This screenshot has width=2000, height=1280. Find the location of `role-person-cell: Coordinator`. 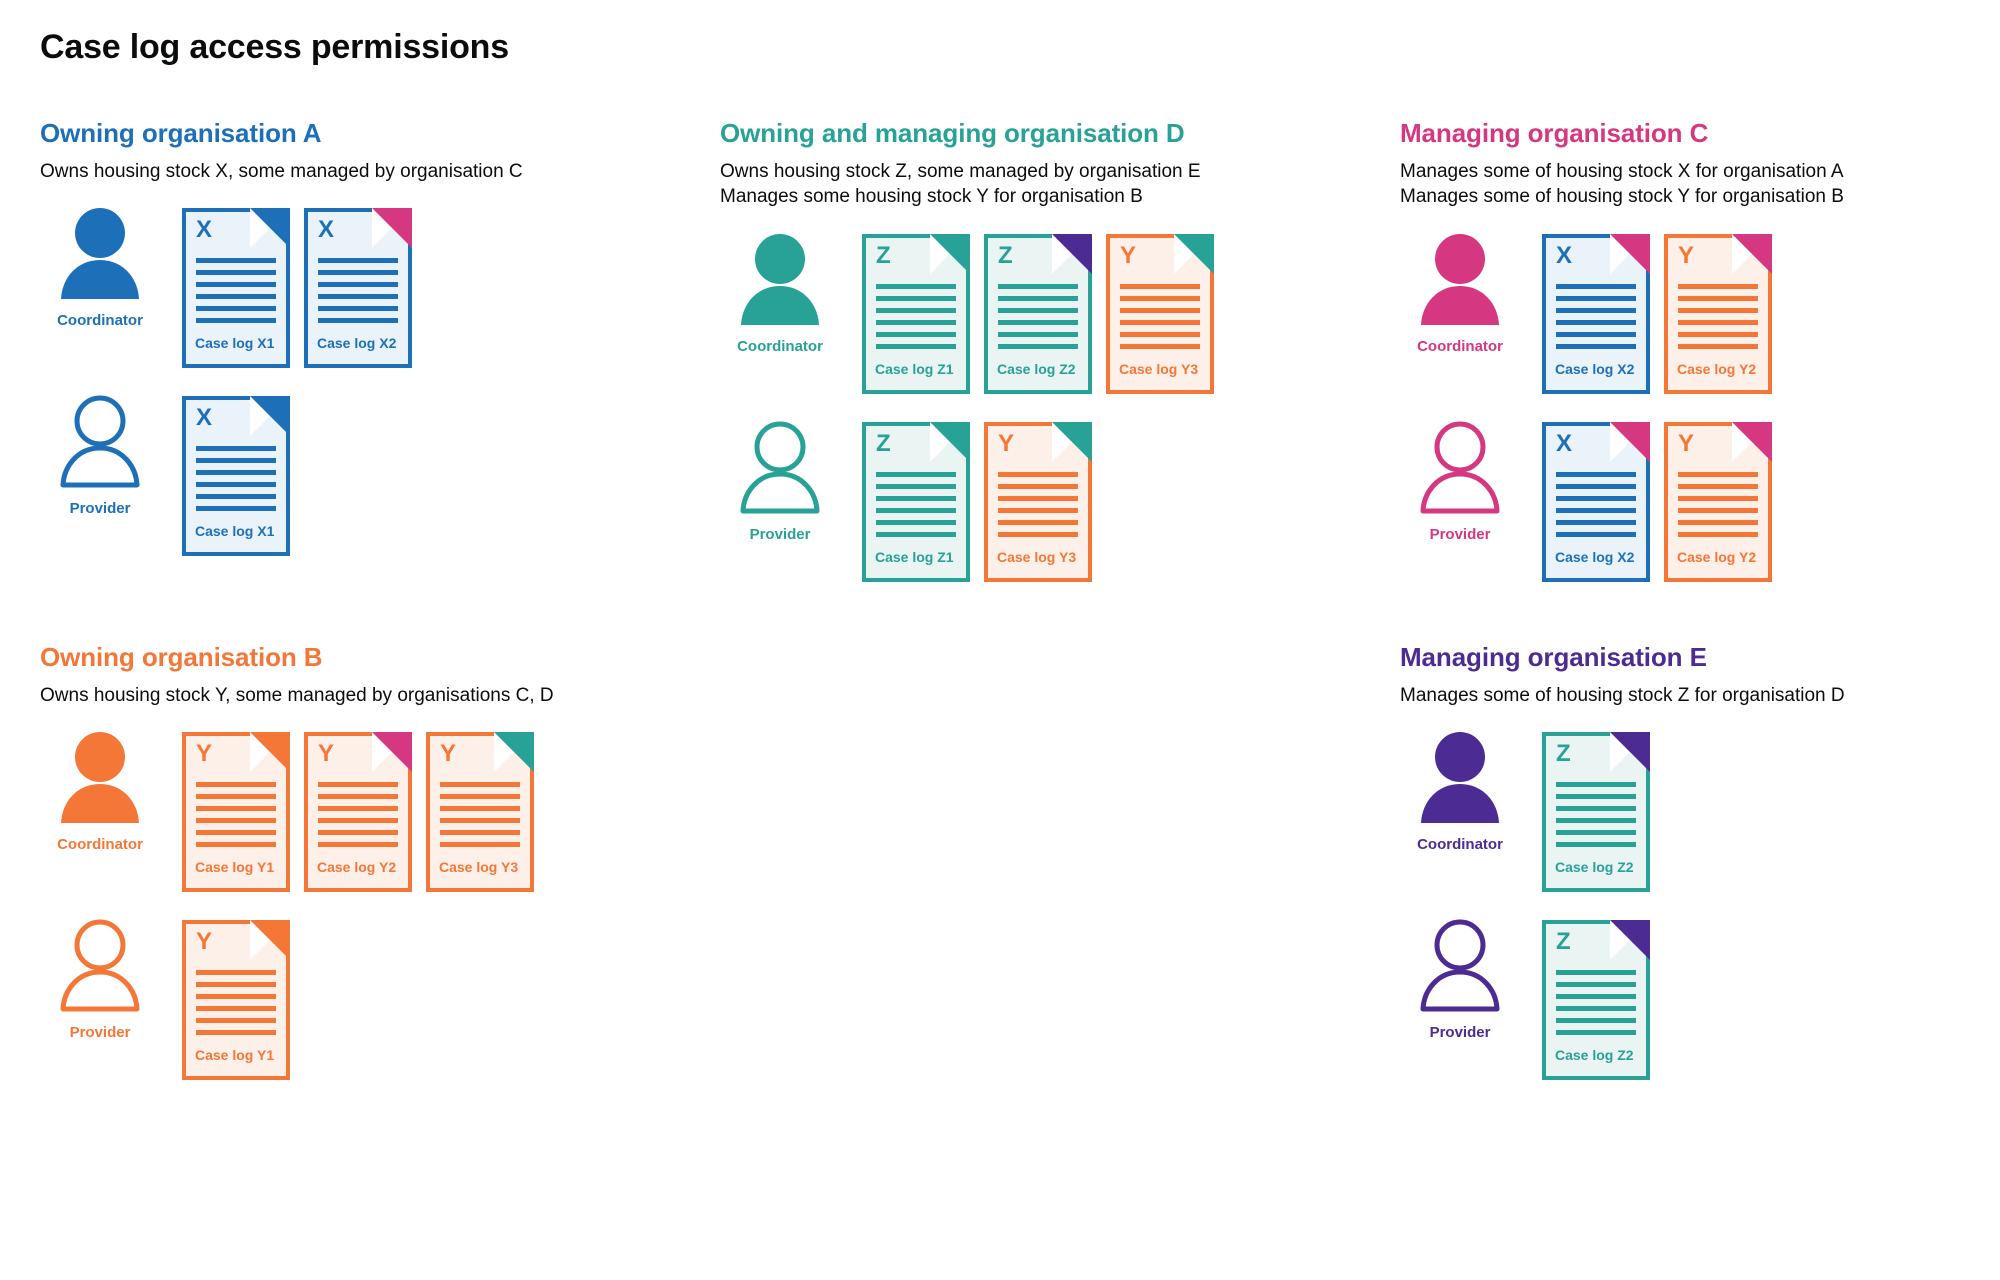

role-person-cell: Coordinator is located at coordinates (780, 293).